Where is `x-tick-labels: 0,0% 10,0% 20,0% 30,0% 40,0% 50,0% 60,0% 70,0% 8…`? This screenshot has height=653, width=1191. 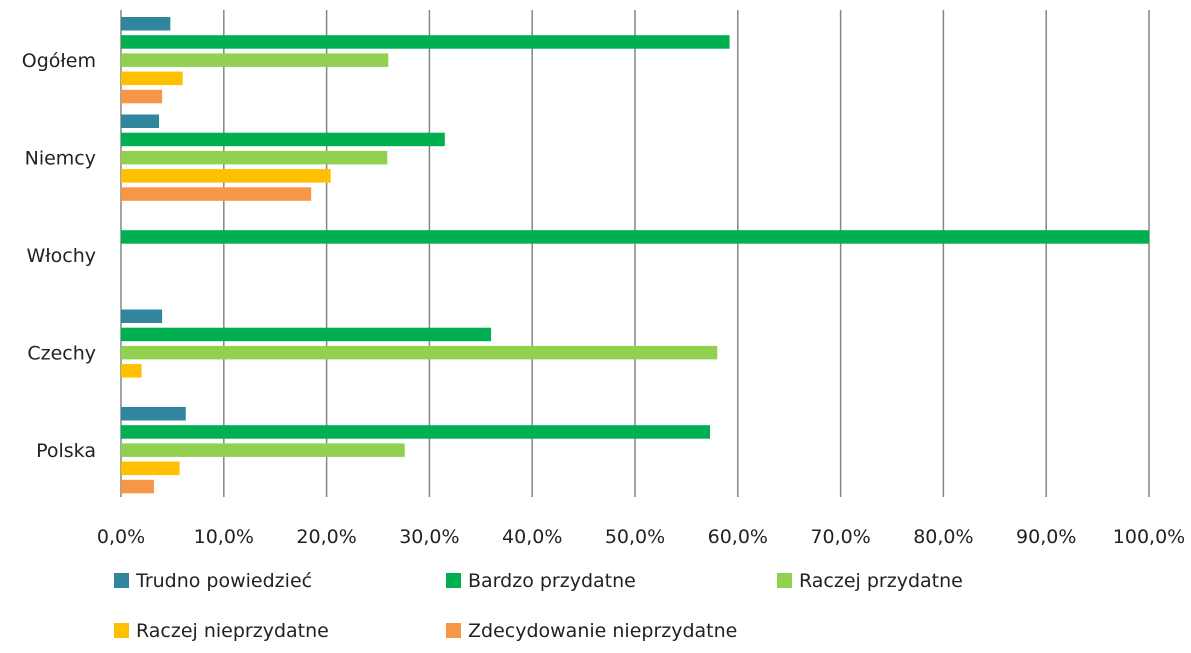
x-tick-labels: 0,0% 10,0% 20,0% 30,0% 40,0% 50,0% 60,0% 70,0% 8… is located at coordinates (641, 537).